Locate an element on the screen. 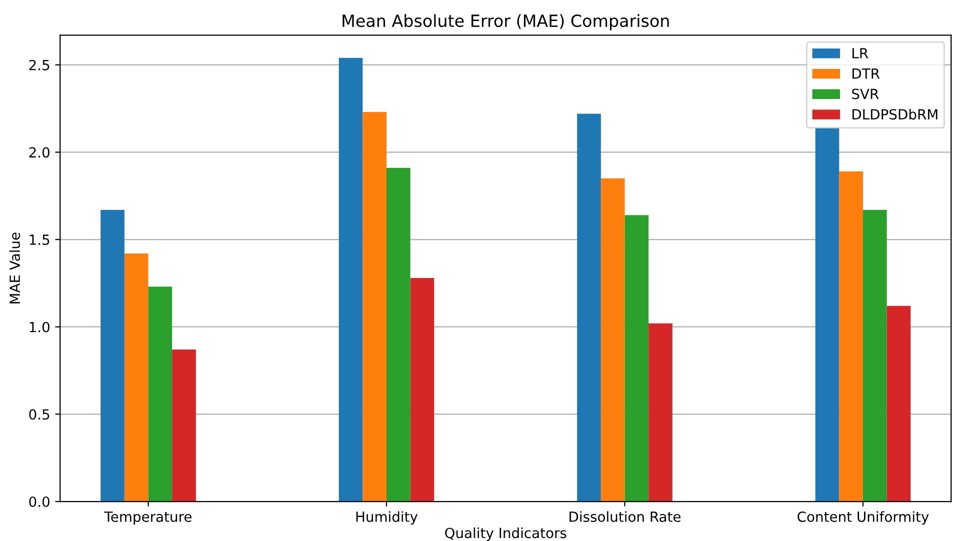 This screenshot has height=541, width=954. y-tick-label: 0.0 is located at coordinates (39, 501).